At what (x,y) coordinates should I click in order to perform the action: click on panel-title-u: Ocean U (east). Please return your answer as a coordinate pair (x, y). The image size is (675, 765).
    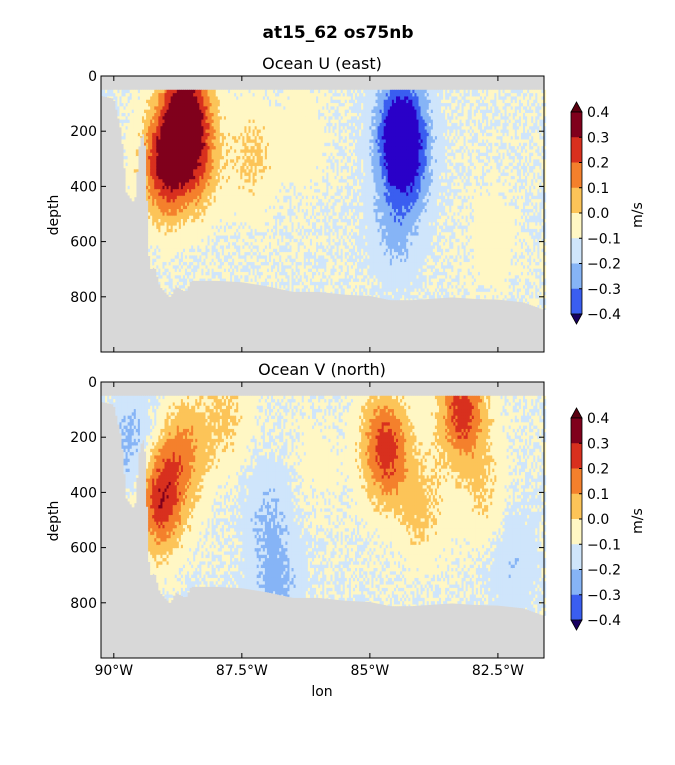
    Looking at the image, I should click on (322, 63).